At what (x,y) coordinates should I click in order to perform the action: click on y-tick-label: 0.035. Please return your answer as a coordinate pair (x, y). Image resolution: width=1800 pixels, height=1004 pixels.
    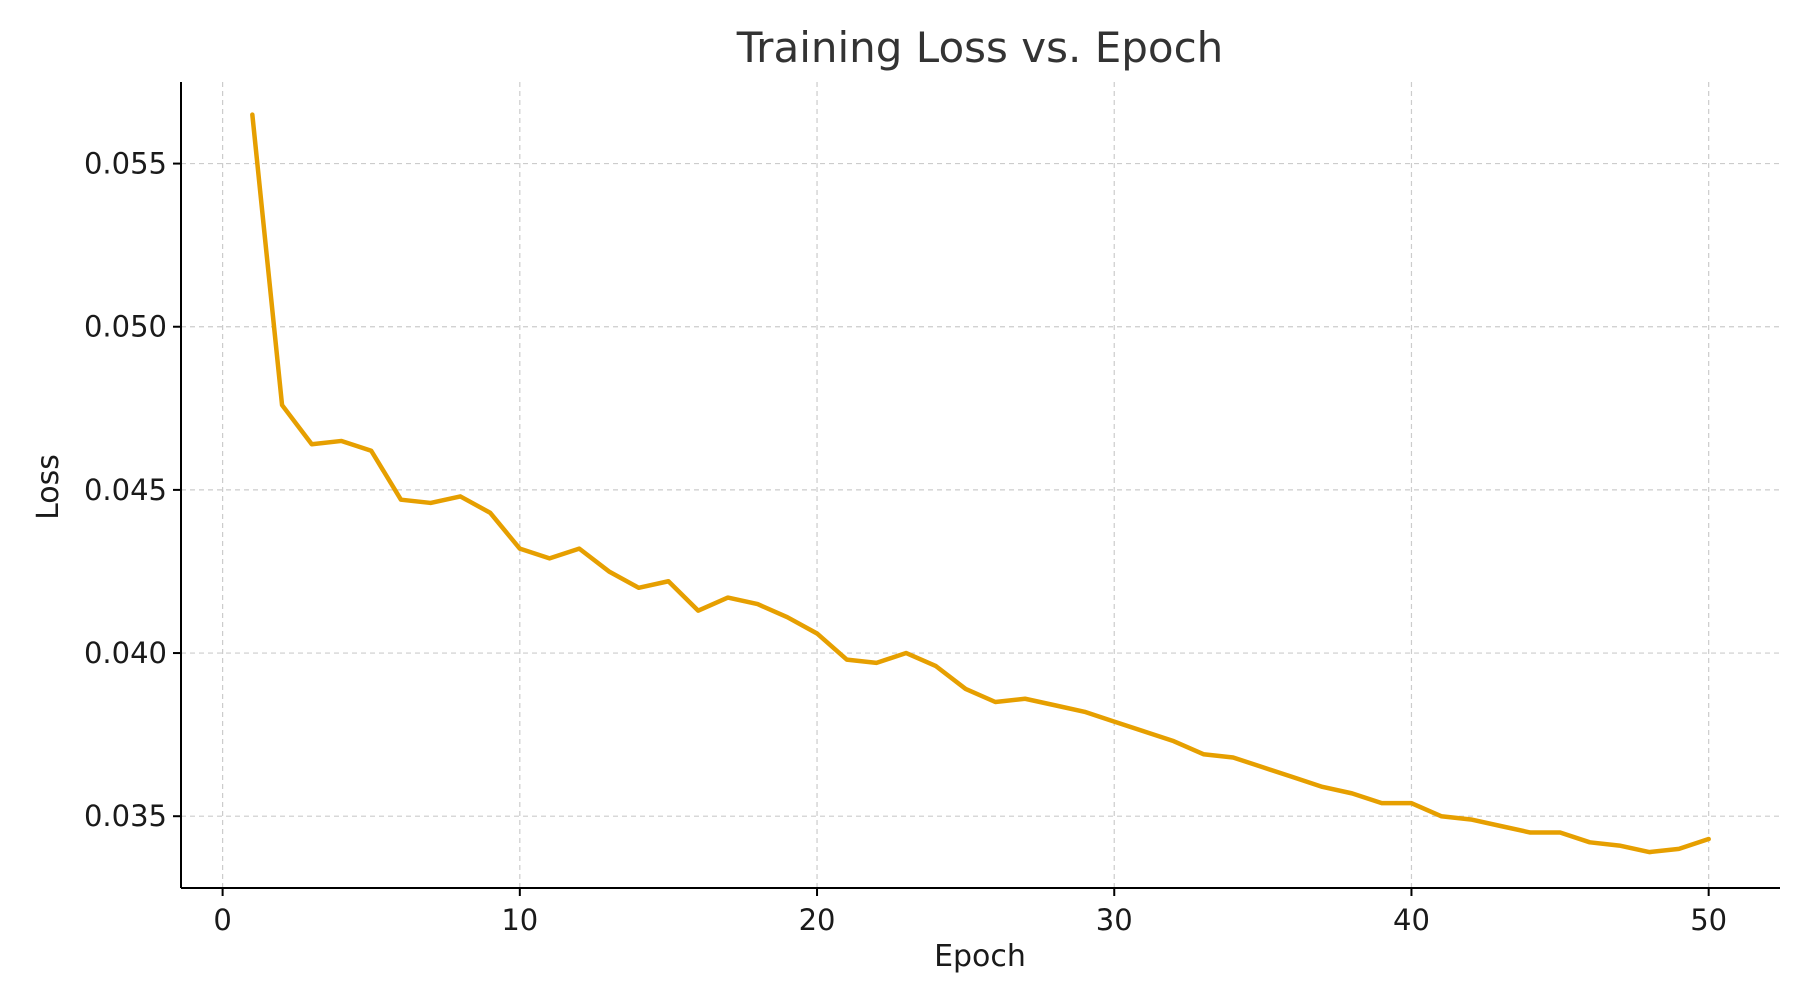
    Looking at the image, I should click on (125, 816).